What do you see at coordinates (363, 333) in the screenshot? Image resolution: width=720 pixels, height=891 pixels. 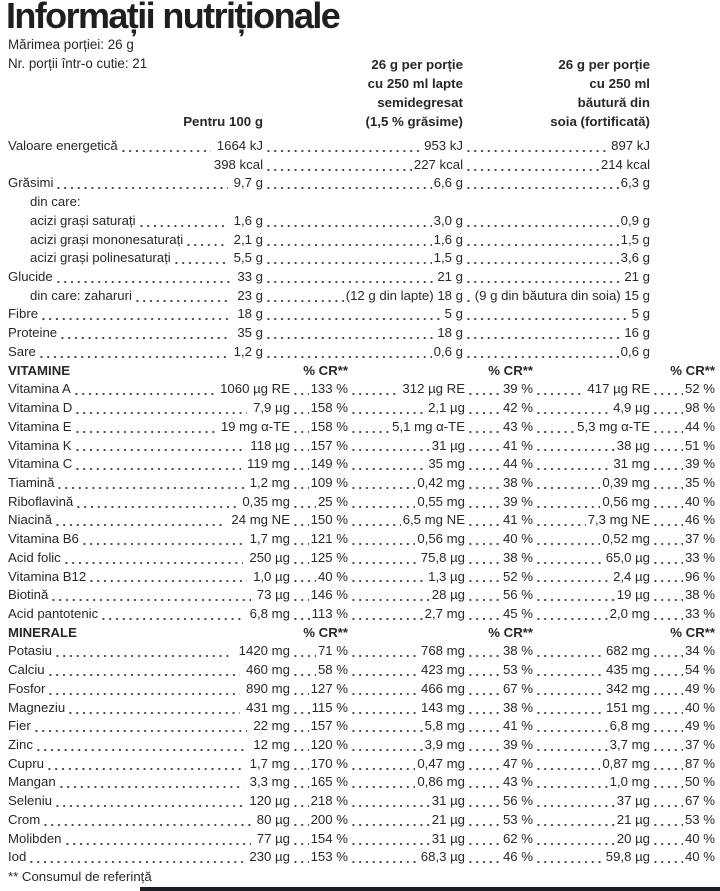 I see `value-milk-portion: 18 g` at bounding box center [363, 333].